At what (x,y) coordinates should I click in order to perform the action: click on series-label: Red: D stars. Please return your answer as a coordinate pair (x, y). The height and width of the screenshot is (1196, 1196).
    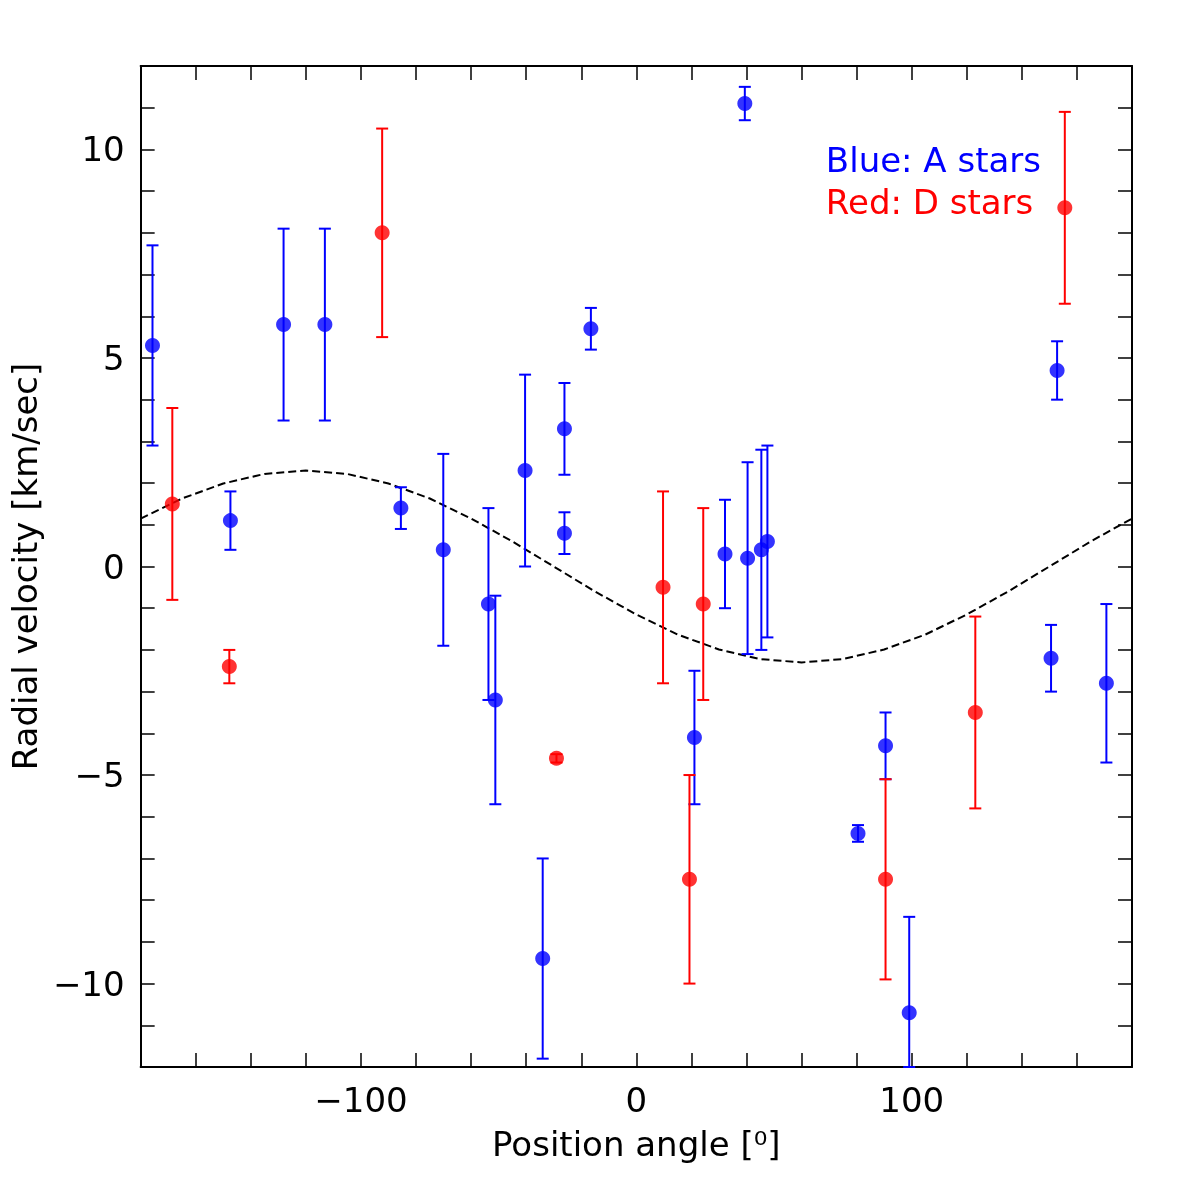
    Looking at the image, I should click on (929, 202).